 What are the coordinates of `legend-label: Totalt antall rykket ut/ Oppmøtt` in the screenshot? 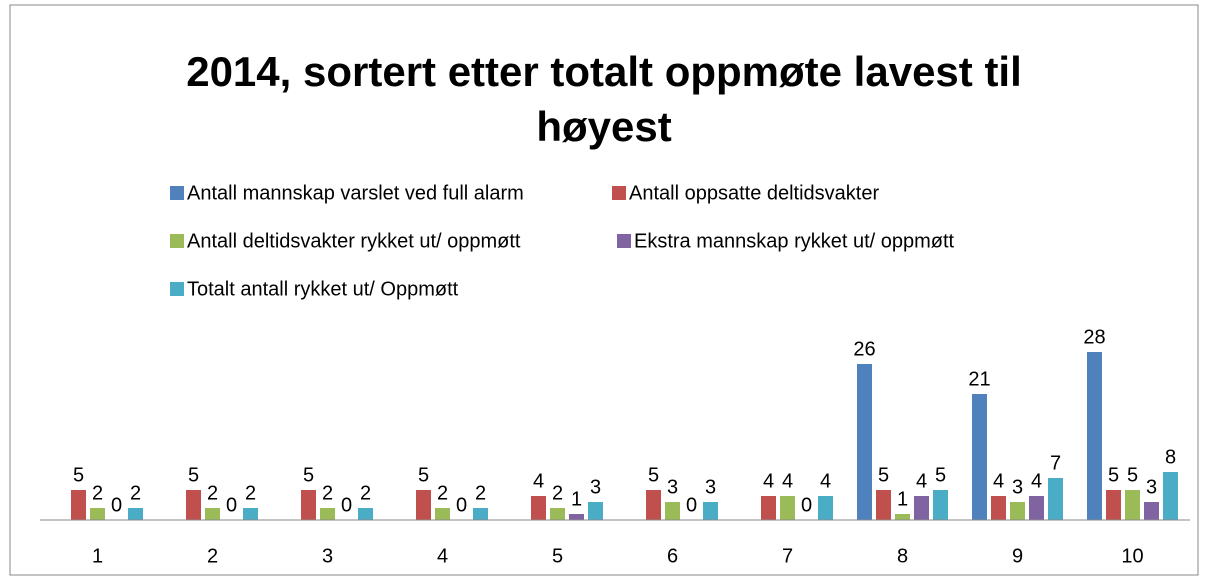 It's located at (323, 289).